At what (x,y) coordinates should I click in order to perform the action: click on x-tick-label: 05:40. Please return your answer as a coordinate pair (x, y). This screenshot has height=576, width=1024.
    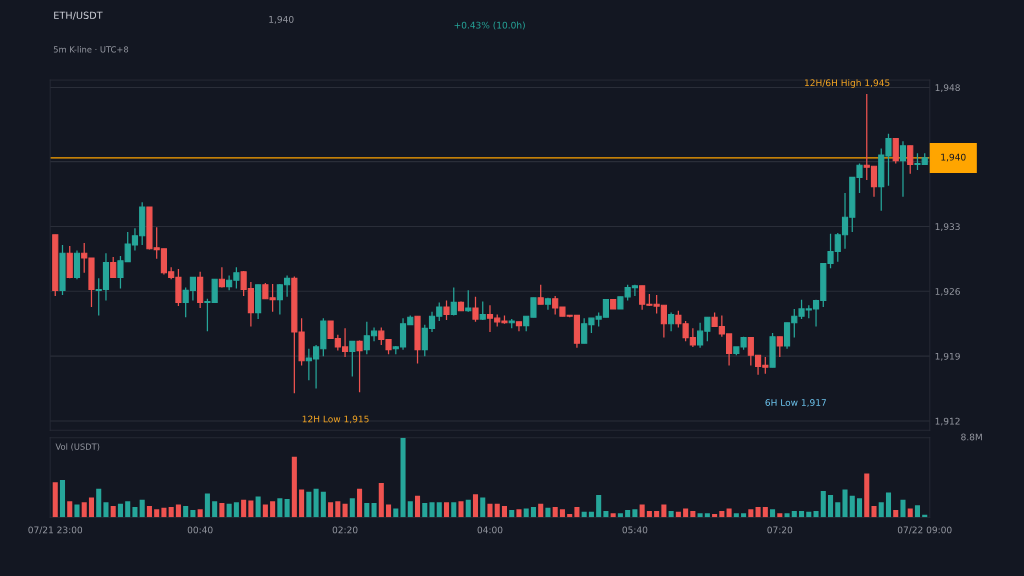
    Looking at the image, I should click on (635, 530).